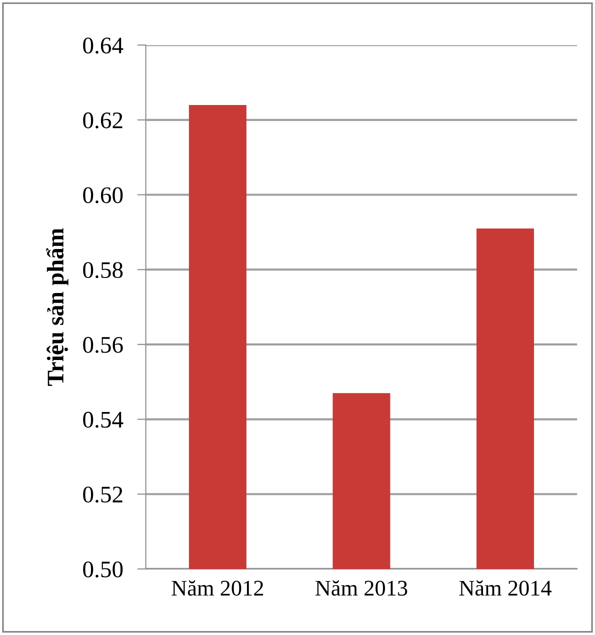 This screenshot has height=635, width=595. What do you see at coordinates (57, 307) in the screenshot?
I see `y-axis-title: Triệu sản phẩm` at bounding box center [57, 307].